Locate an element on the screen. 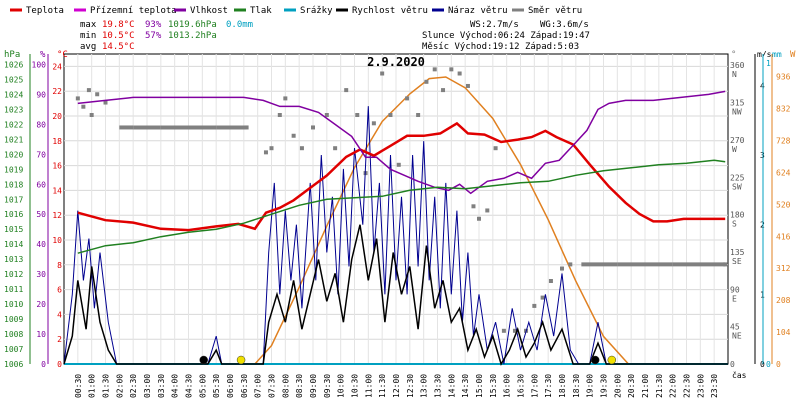 The height and width of the screenshot is (404, 800). stats-min-label: min is located at coordinates (88, 36).